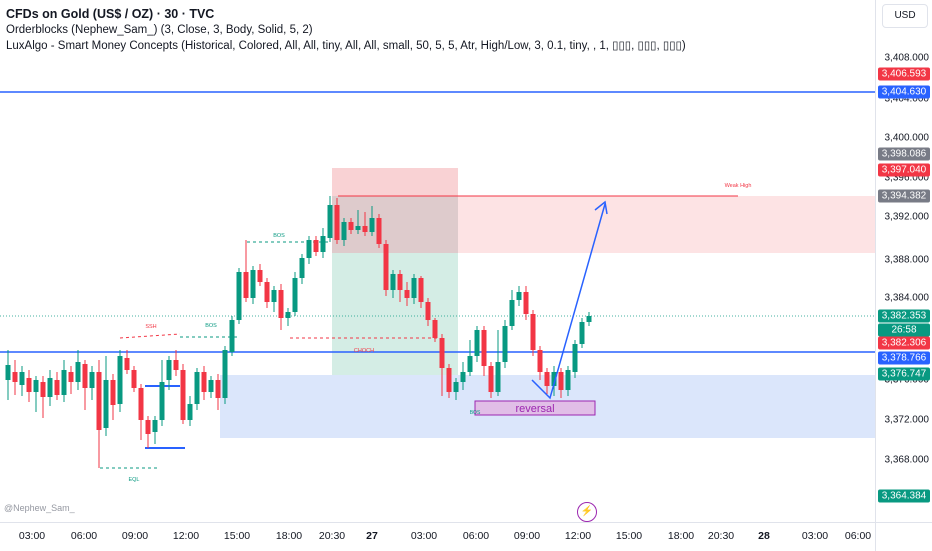  Describe the element at coordinates (587, 512) in the screenshot. I see `lightning-icon: ⚡` at that location.